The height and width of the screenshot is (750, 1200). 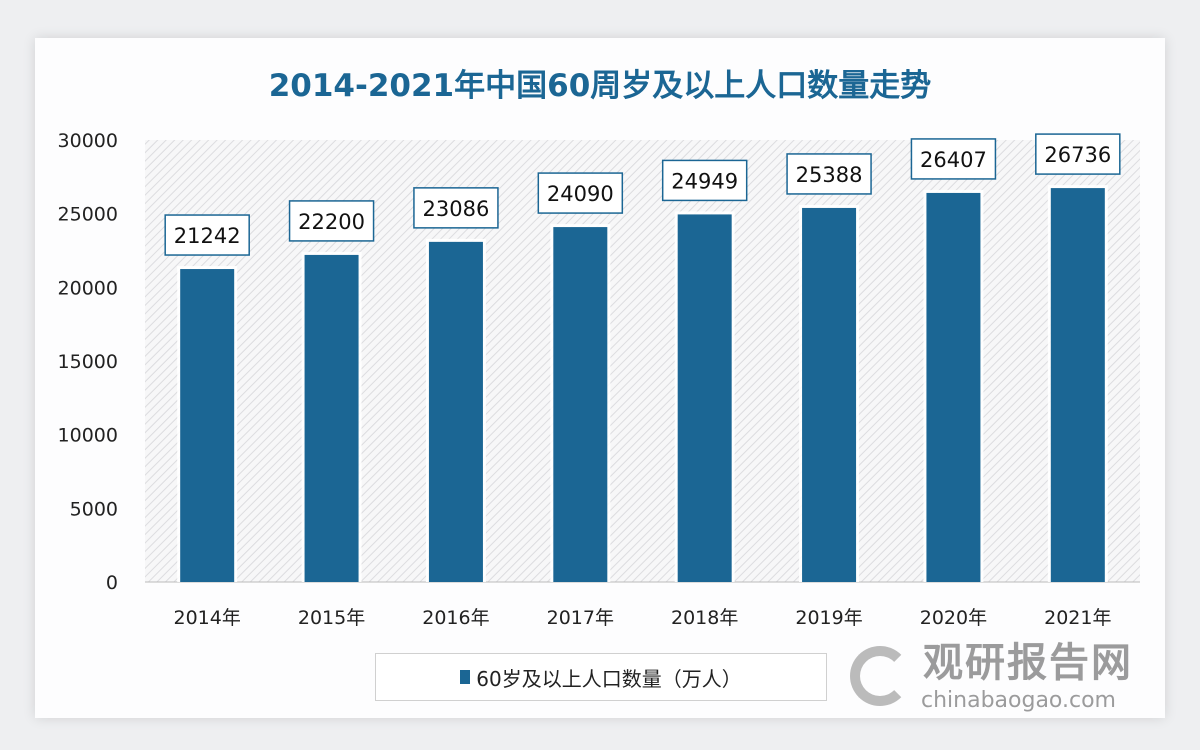 I want to click on y-tick-label: 30000, so click(x=88, y=141).